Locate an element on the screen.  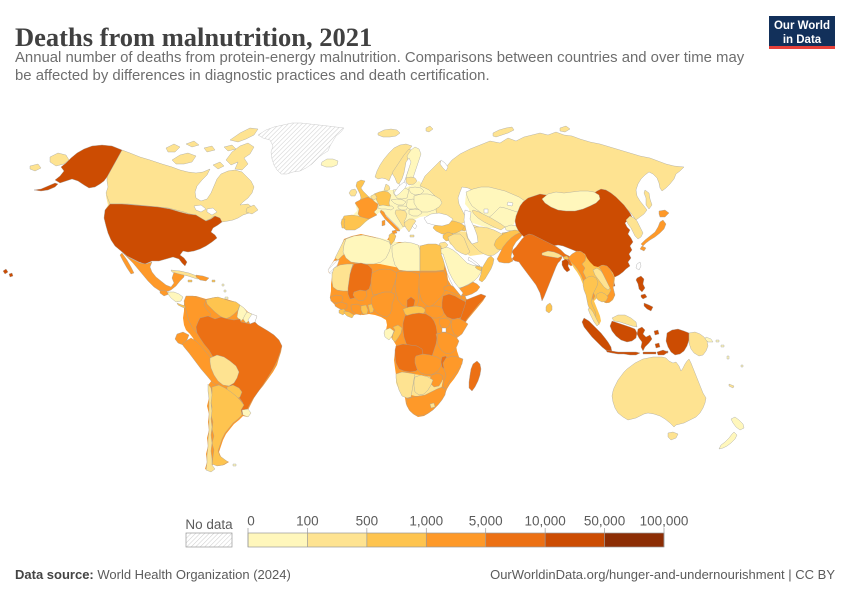
svg-text: 0 is located at coordinates (251, 521).